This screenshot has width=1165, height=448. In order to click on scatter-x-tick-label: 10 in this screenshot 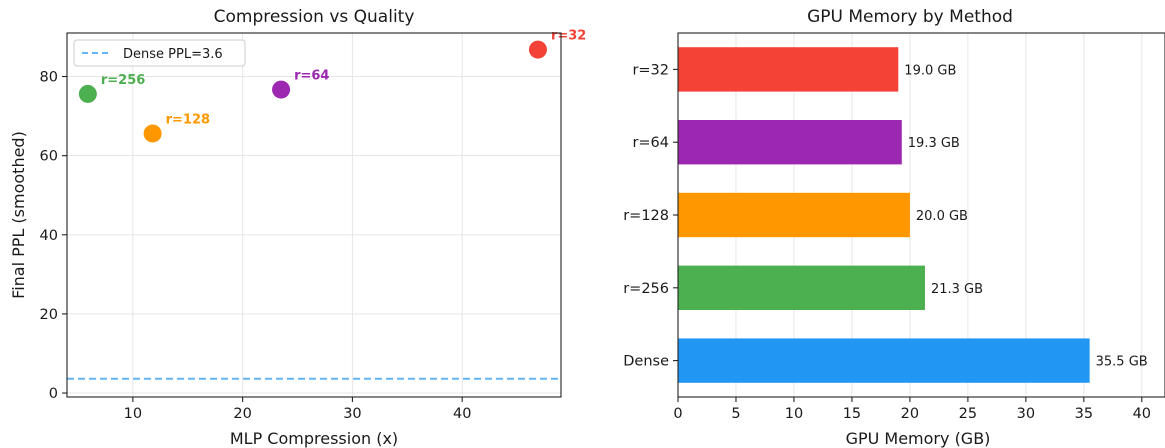, I will do `click(133, 414)`.